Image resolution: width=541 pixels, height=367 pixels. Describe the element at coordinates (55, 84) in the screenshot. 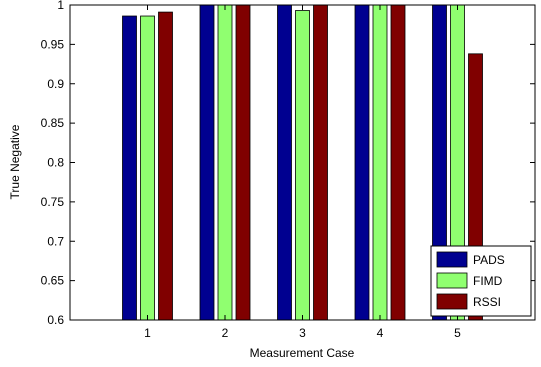

I see `y-tick-label: 0.9` at that location.